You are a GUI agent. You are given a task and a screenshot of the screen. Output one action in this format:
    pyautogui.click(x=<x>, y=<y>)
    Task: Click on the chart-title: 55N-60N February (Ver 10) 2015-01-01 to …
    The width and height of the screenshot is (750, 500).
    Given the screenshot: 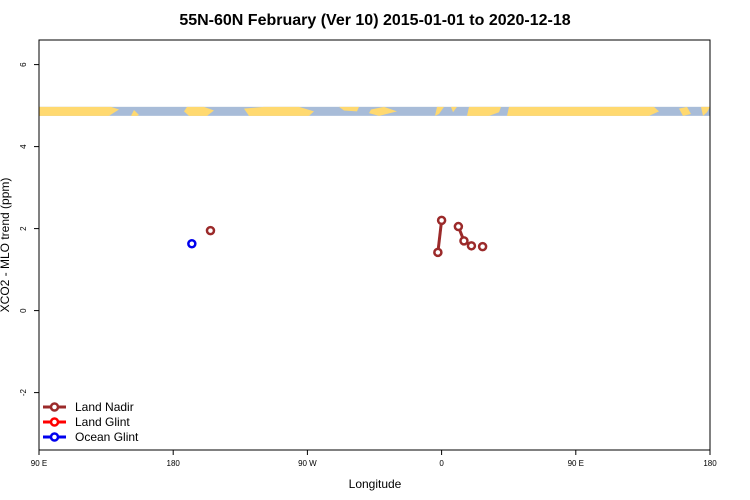 What is the action you would take?
    pyautogui.click(x=374, y=20)
    